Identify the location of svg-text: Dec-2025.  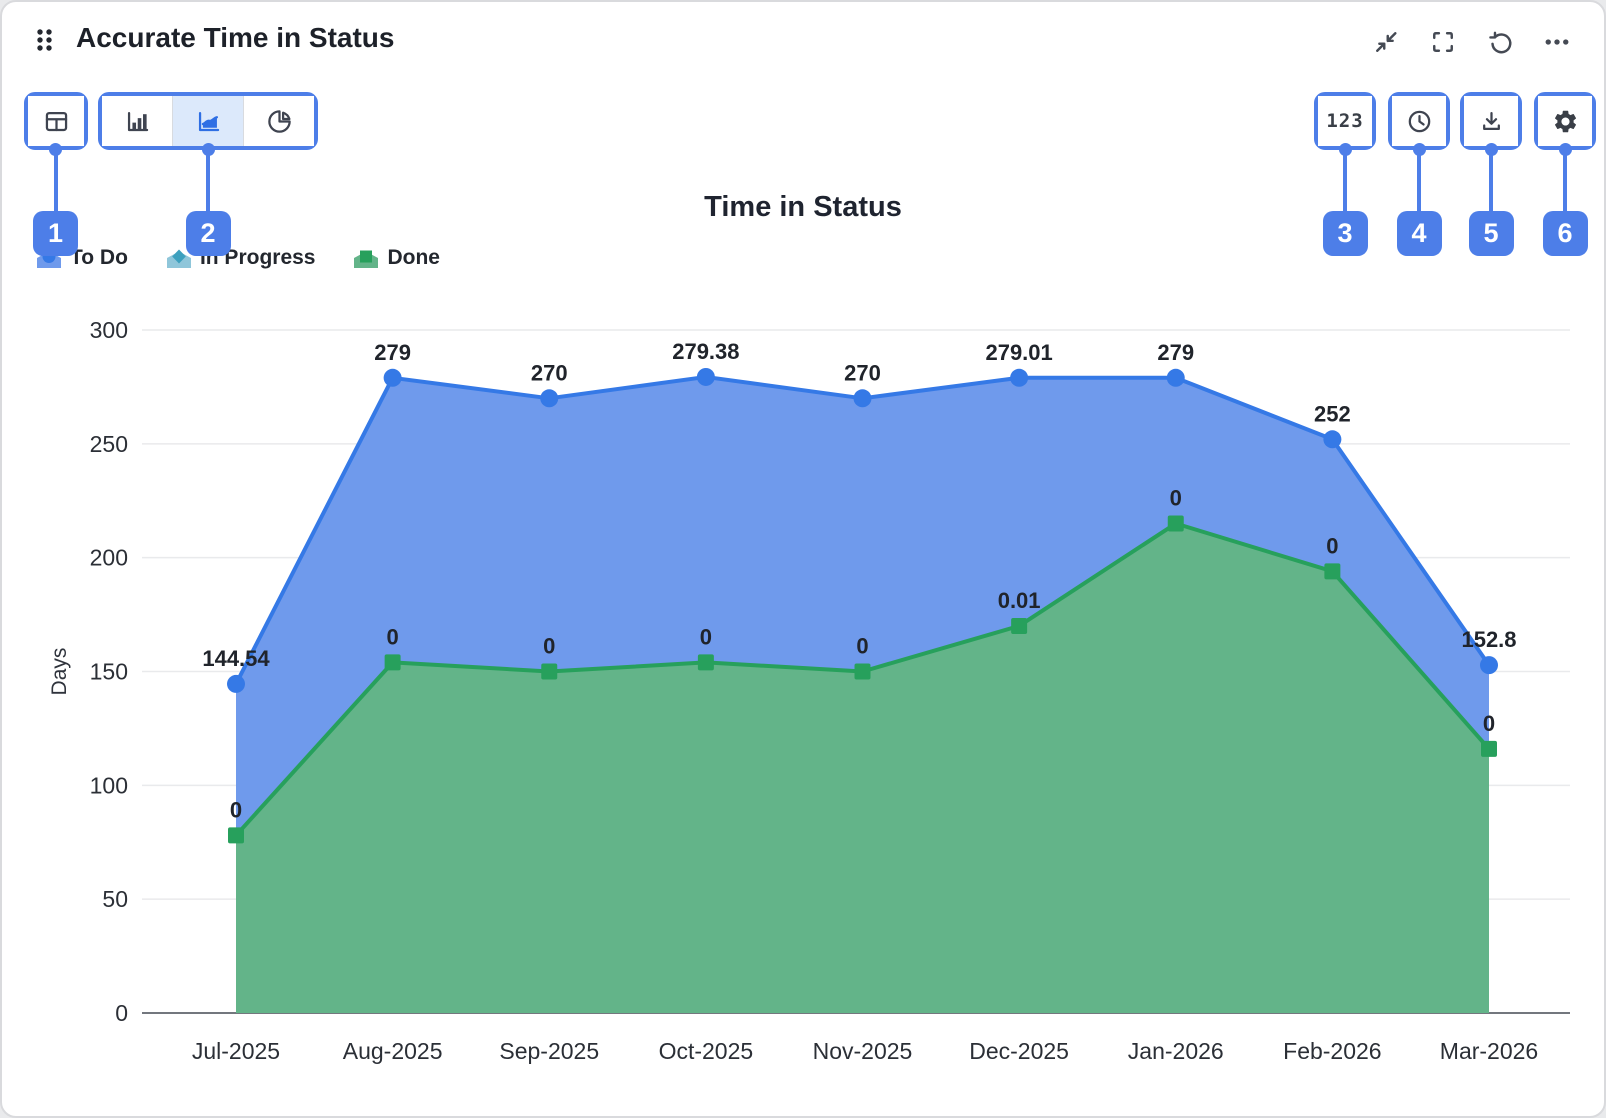
(1019, 1051).